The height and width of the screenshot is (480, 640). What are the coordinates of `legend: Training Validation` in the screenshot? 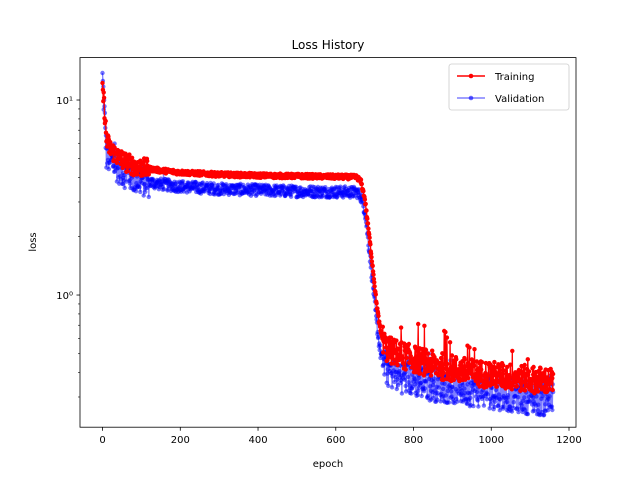 It's located at (509, 87).